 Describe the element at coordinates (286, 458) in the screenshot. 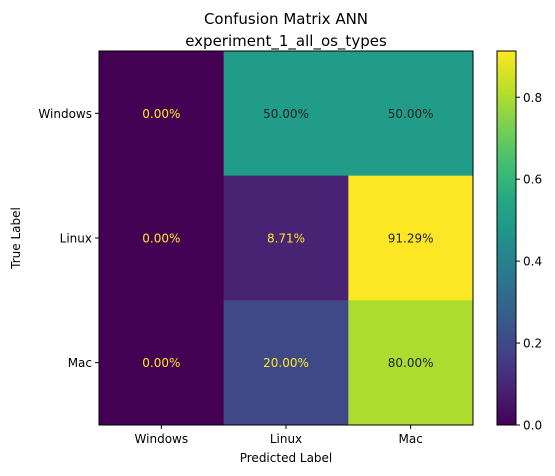

I see `x-axis-label: Predicted Label` at that location.